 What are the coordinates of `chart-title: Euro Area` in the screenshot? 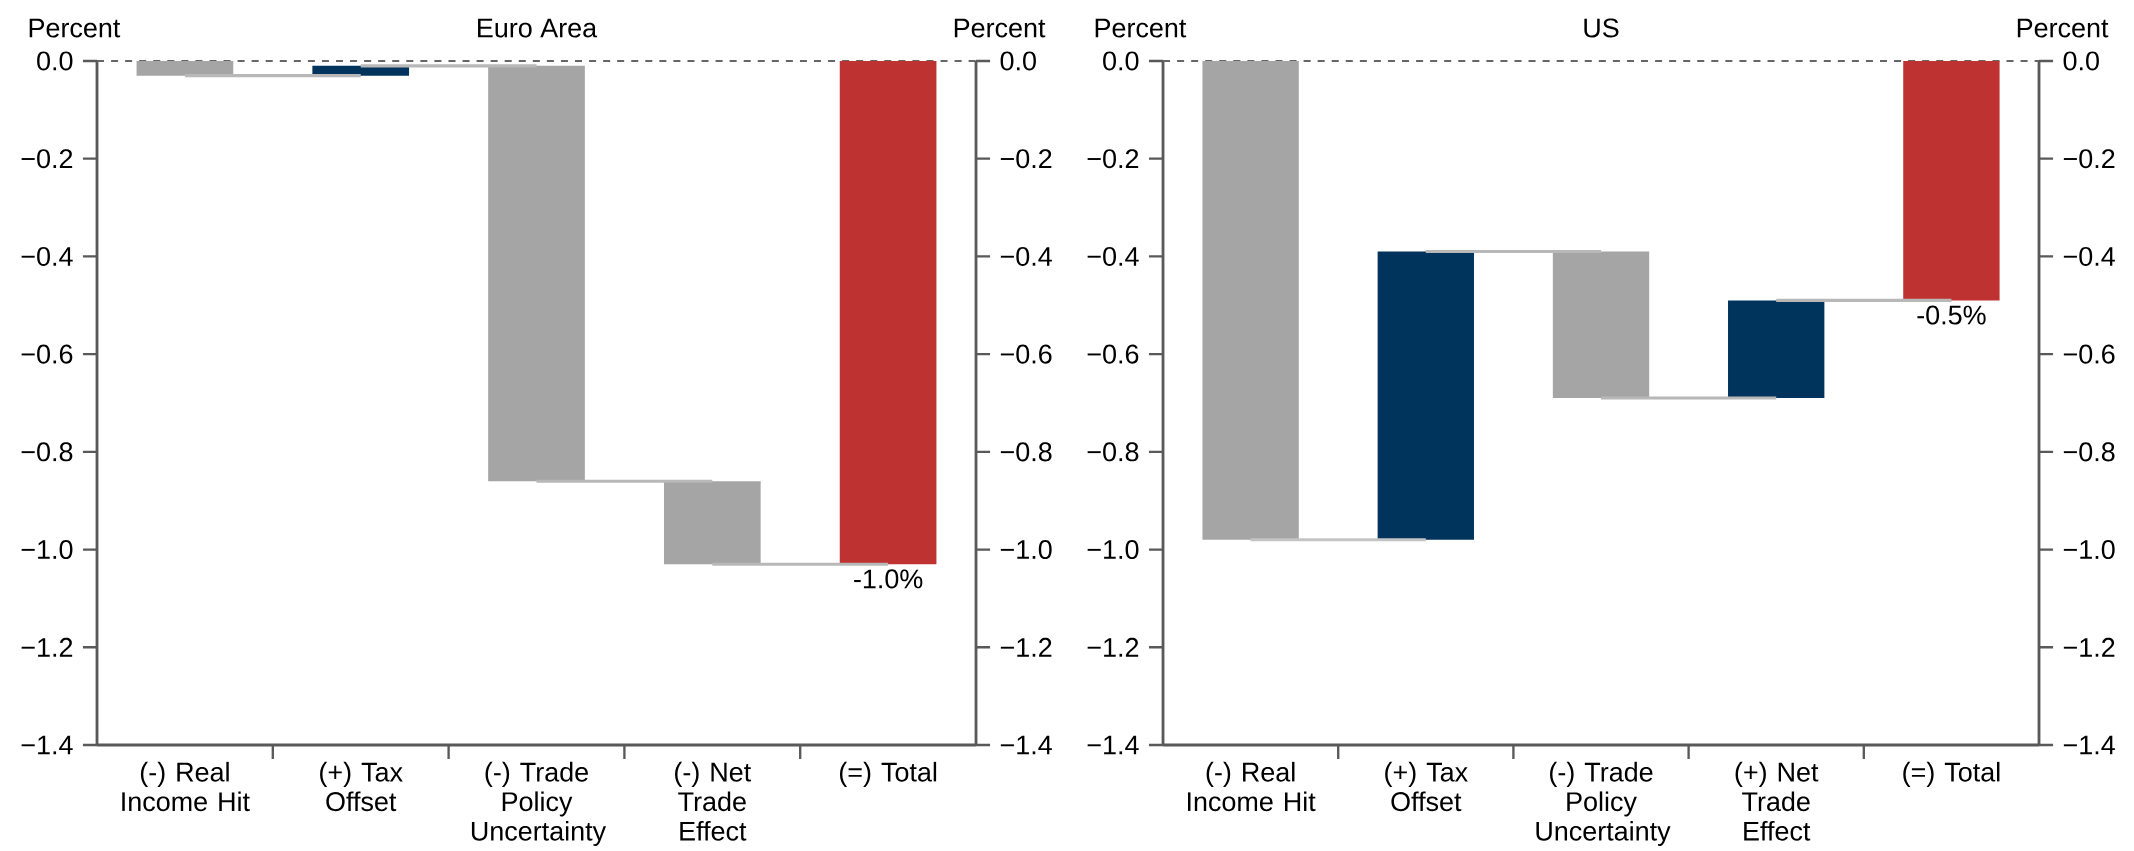 It's located at (538, 28).